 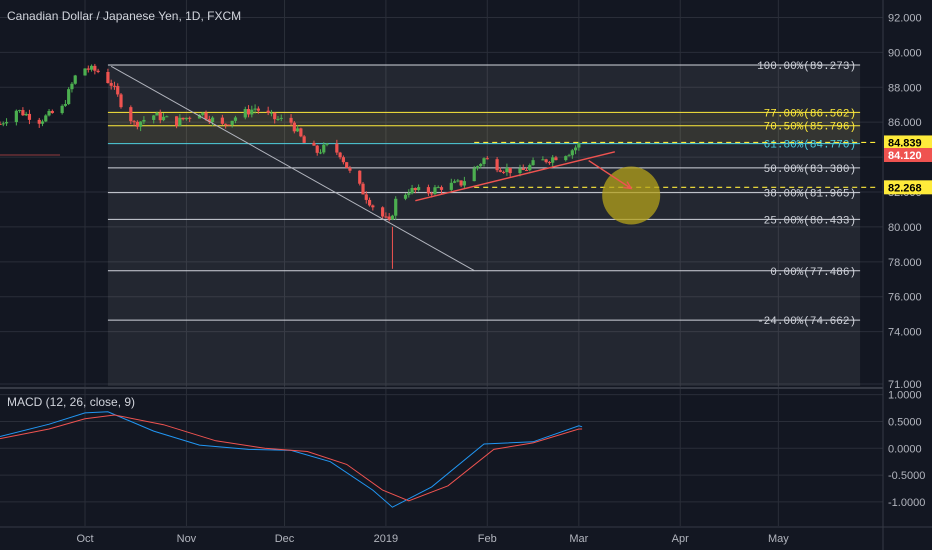 I want to click on support-trend-line, so click(x=515, y=176).